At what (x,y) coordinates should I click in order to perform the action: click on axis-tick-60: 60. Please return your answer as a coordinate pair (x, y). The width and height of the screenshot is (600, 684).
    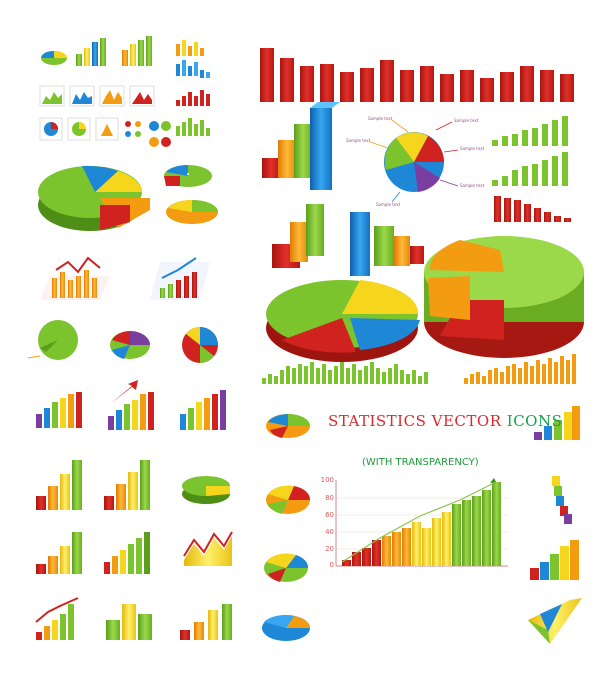
    Looking at the image, I should click on (329, 515).